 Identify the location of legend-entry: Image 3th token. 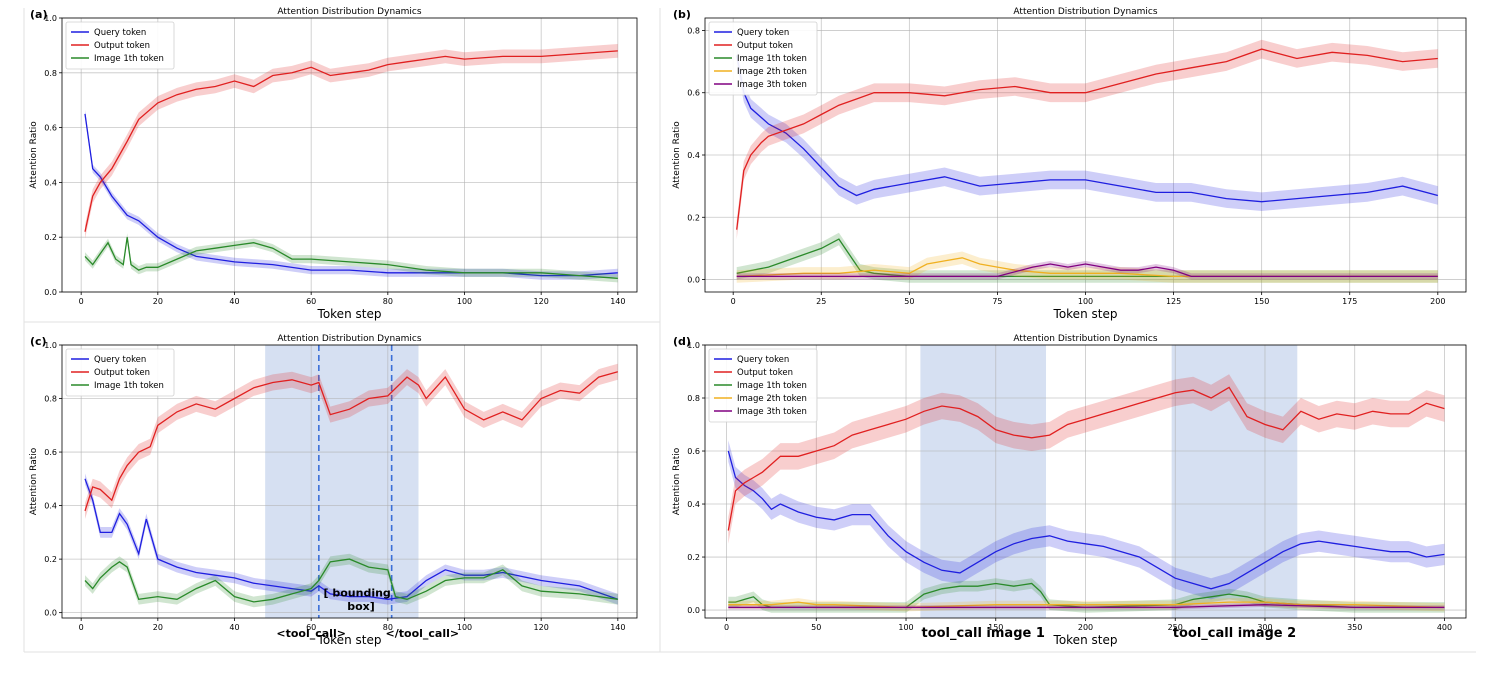
(772, 85).